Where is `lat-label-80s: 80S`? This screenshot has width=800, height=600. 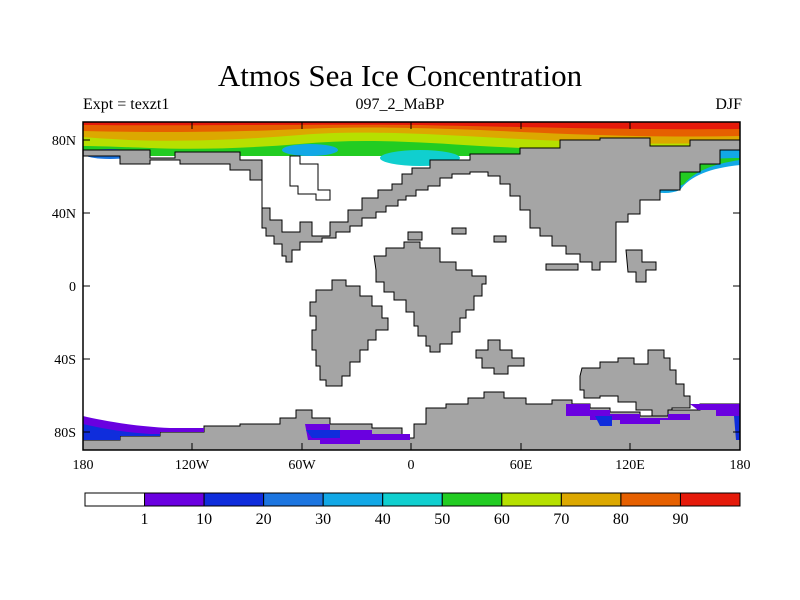
lat-label-80s: 80S is located at coordinates (65, 433).